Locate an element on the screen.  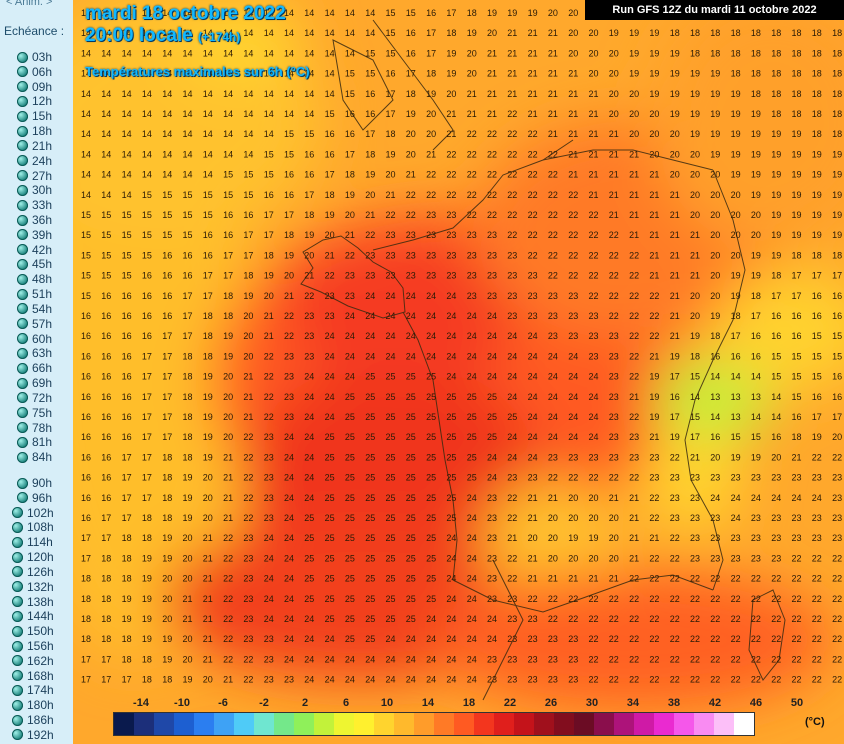
hour-button-114h: 114h is located at coordinates (32, 542).